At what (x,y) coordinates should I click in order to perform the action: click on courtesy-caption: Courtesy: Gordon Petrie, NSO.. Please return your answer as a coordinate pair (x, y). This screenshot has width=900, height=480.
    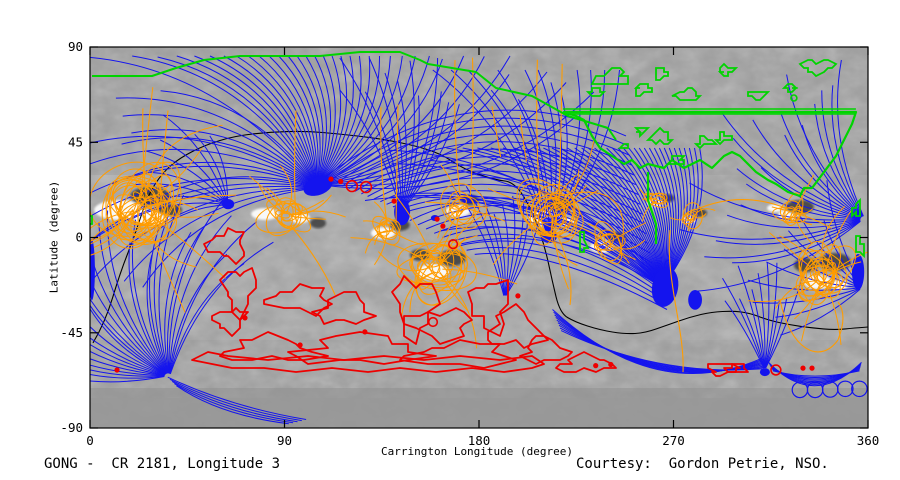
    Looking at the image, I should click on (702, 464).